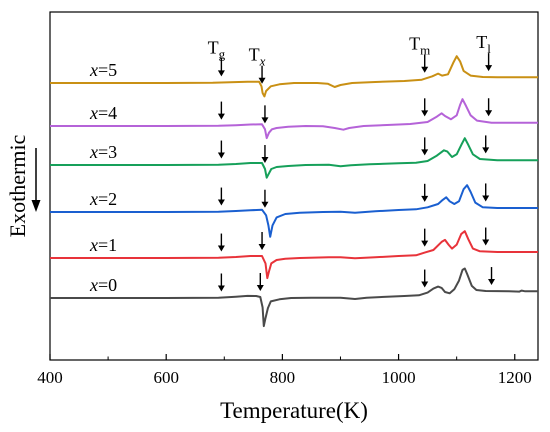  I want to click on transition-marker-label: Tg, so click(217, 49).